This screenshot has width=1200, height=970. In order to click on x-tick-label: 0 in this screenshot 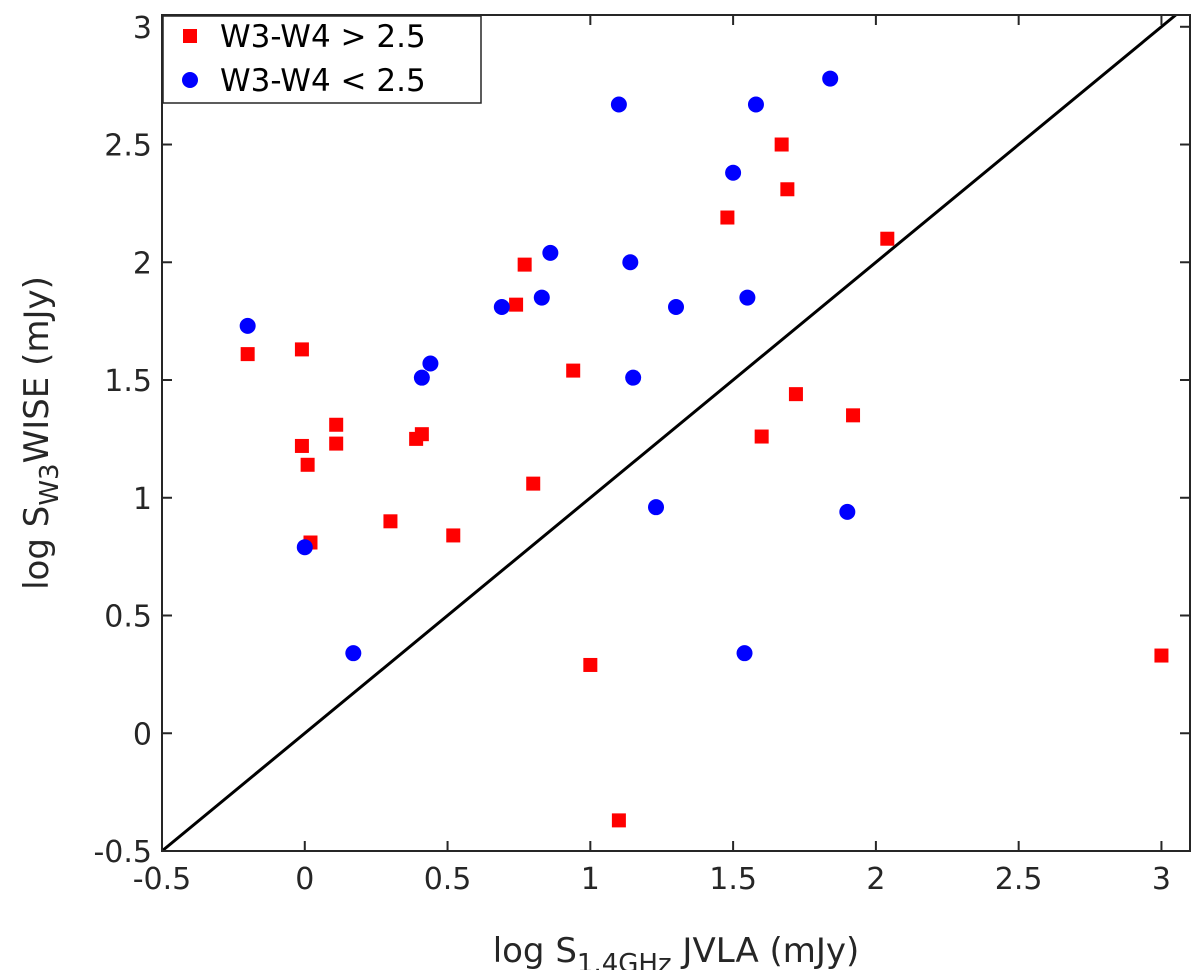, I will do `click(304, 879)`.